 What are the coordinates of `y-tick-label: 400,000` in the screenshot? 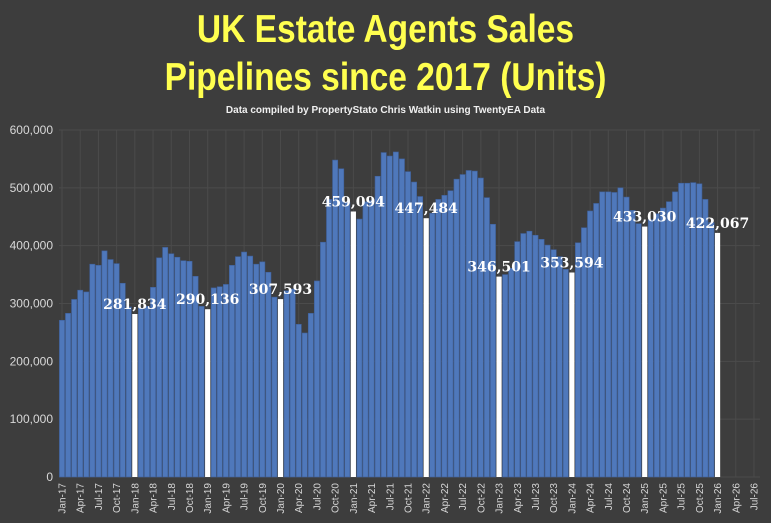 It's located at (32, 246).